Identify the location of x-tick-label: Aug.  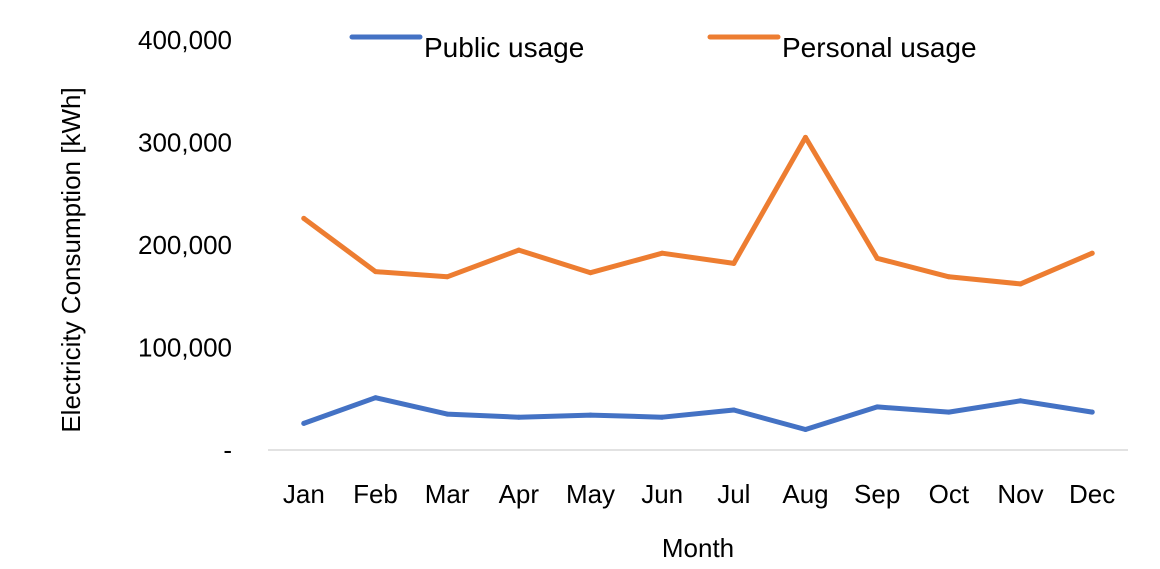
(805, 494).